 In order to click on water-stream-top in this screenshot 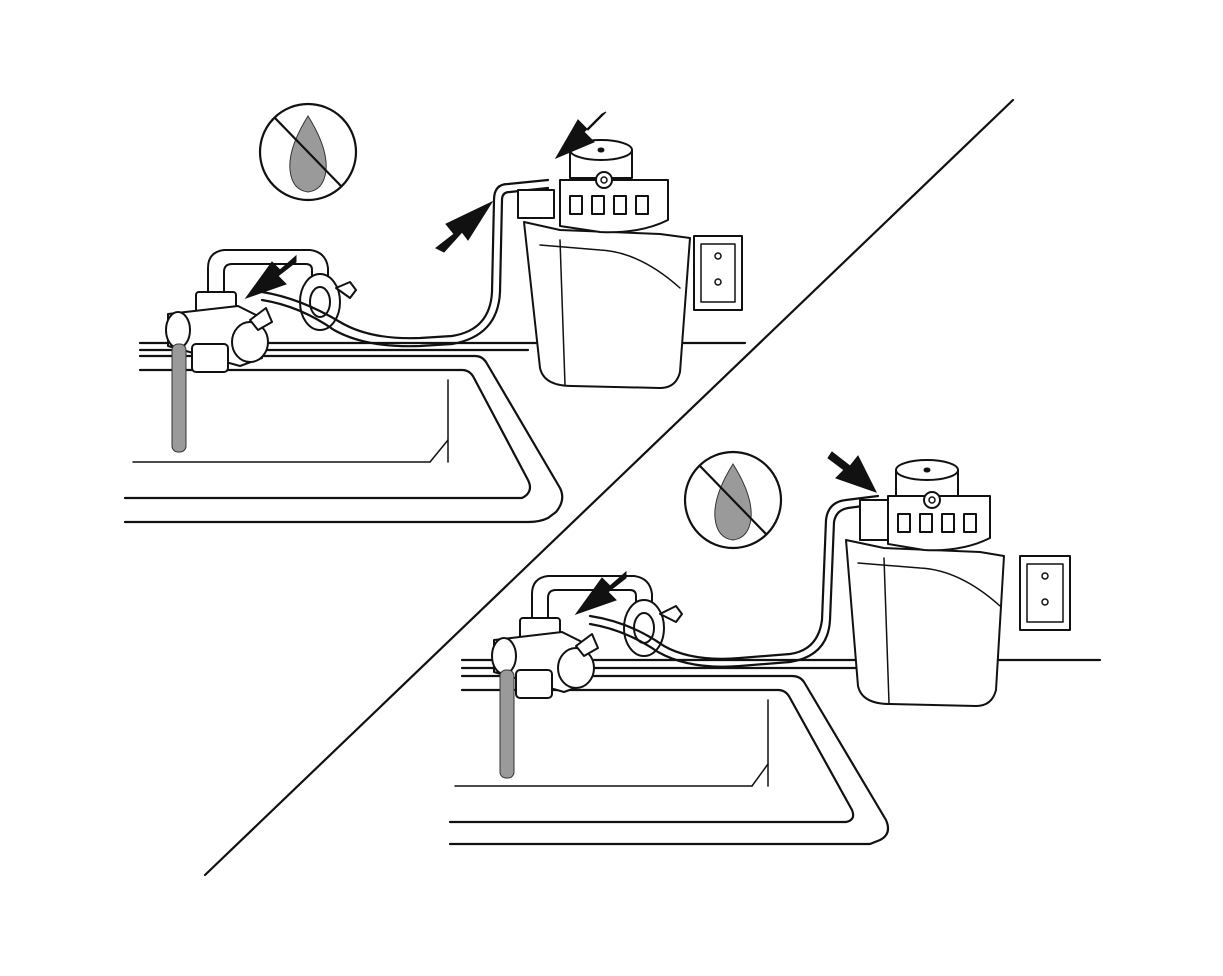, I will do `click(179, 398)`.